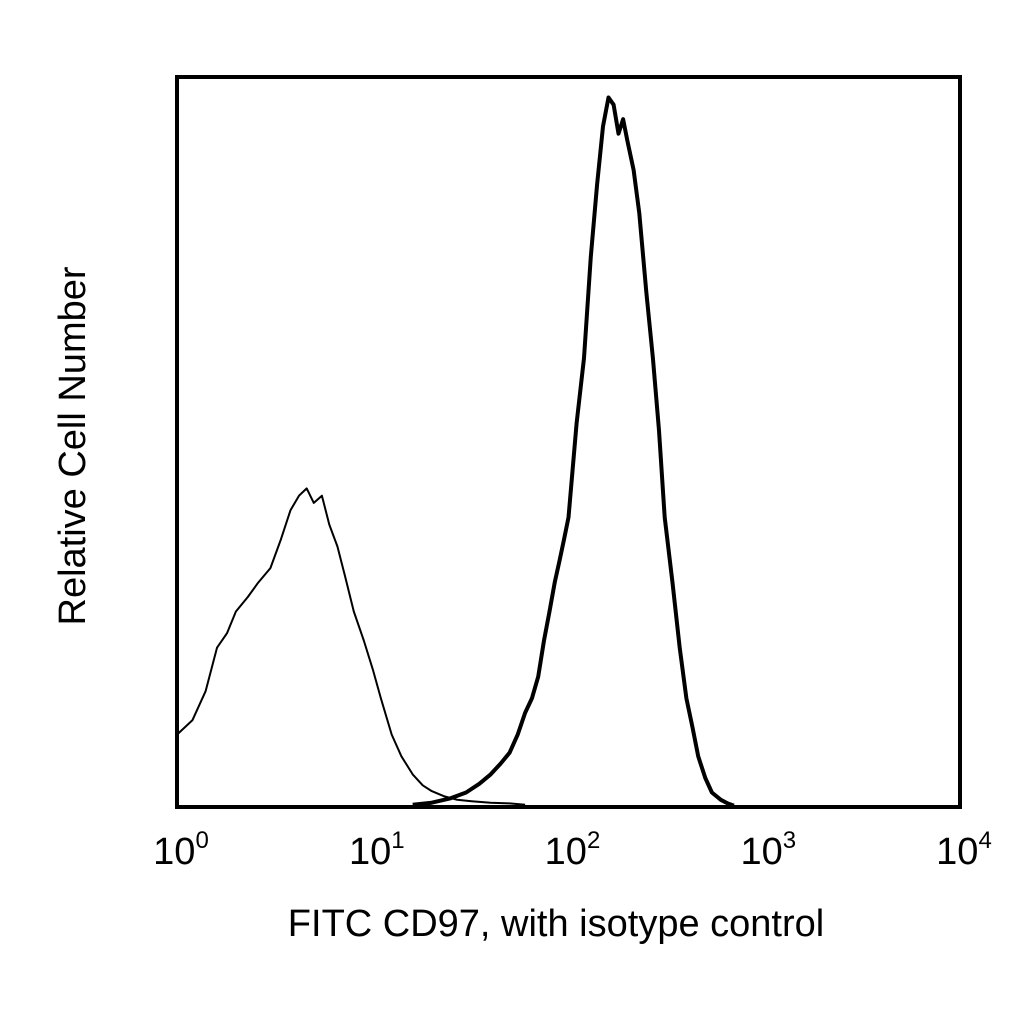 This screenshot has height=1024, width=1024. I want to click on x-tick-label-1: 10¹, so click(377, 850).